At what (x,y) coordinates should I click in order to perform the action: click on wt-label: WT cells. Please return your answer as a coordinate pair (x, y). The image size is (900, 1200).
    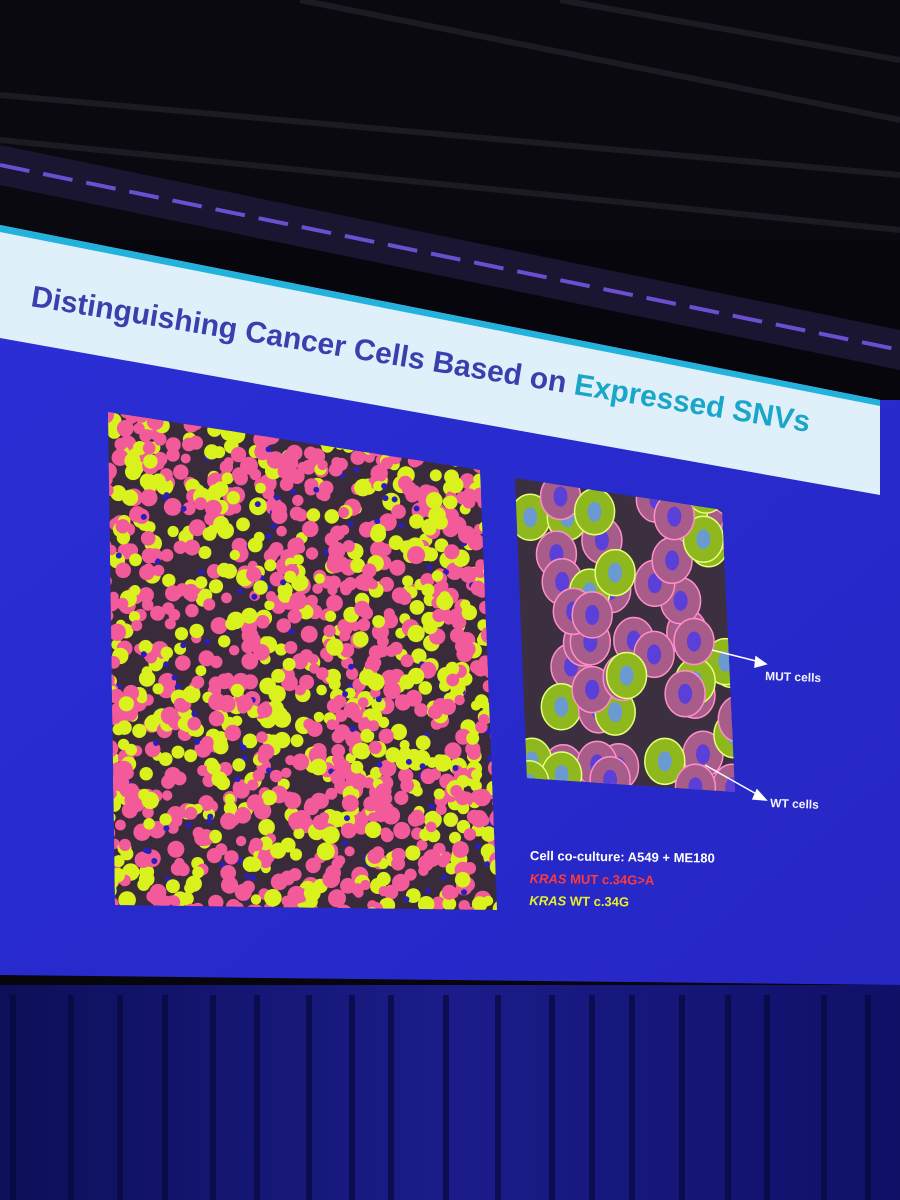
    Looking at the image, I should click on (794, 804).